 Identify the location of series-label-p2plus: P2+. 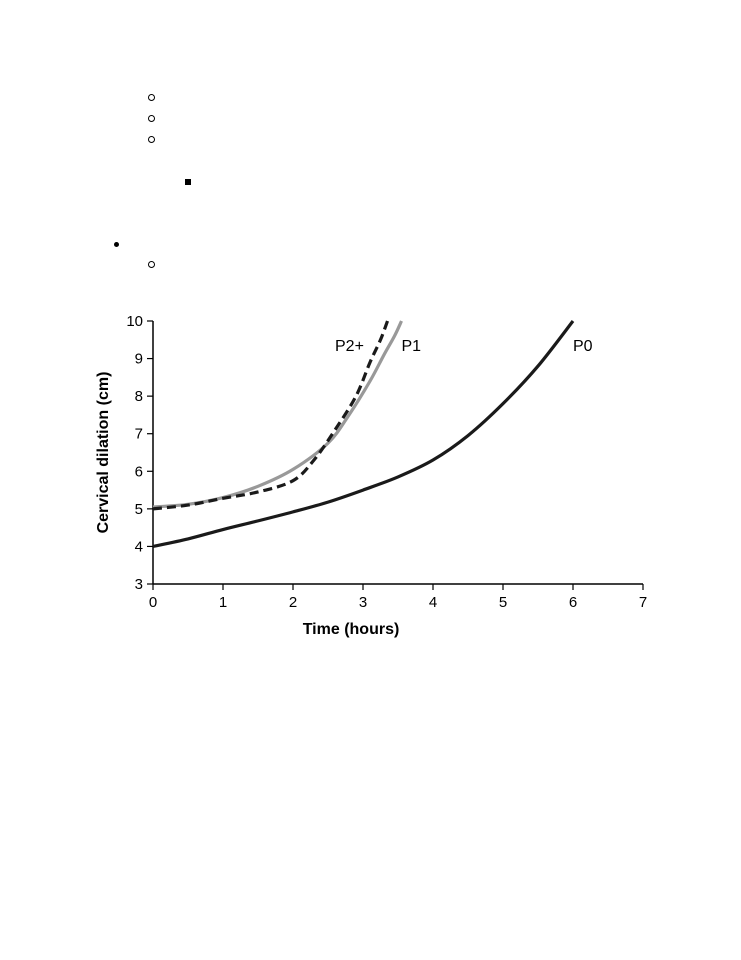
(349, 346).